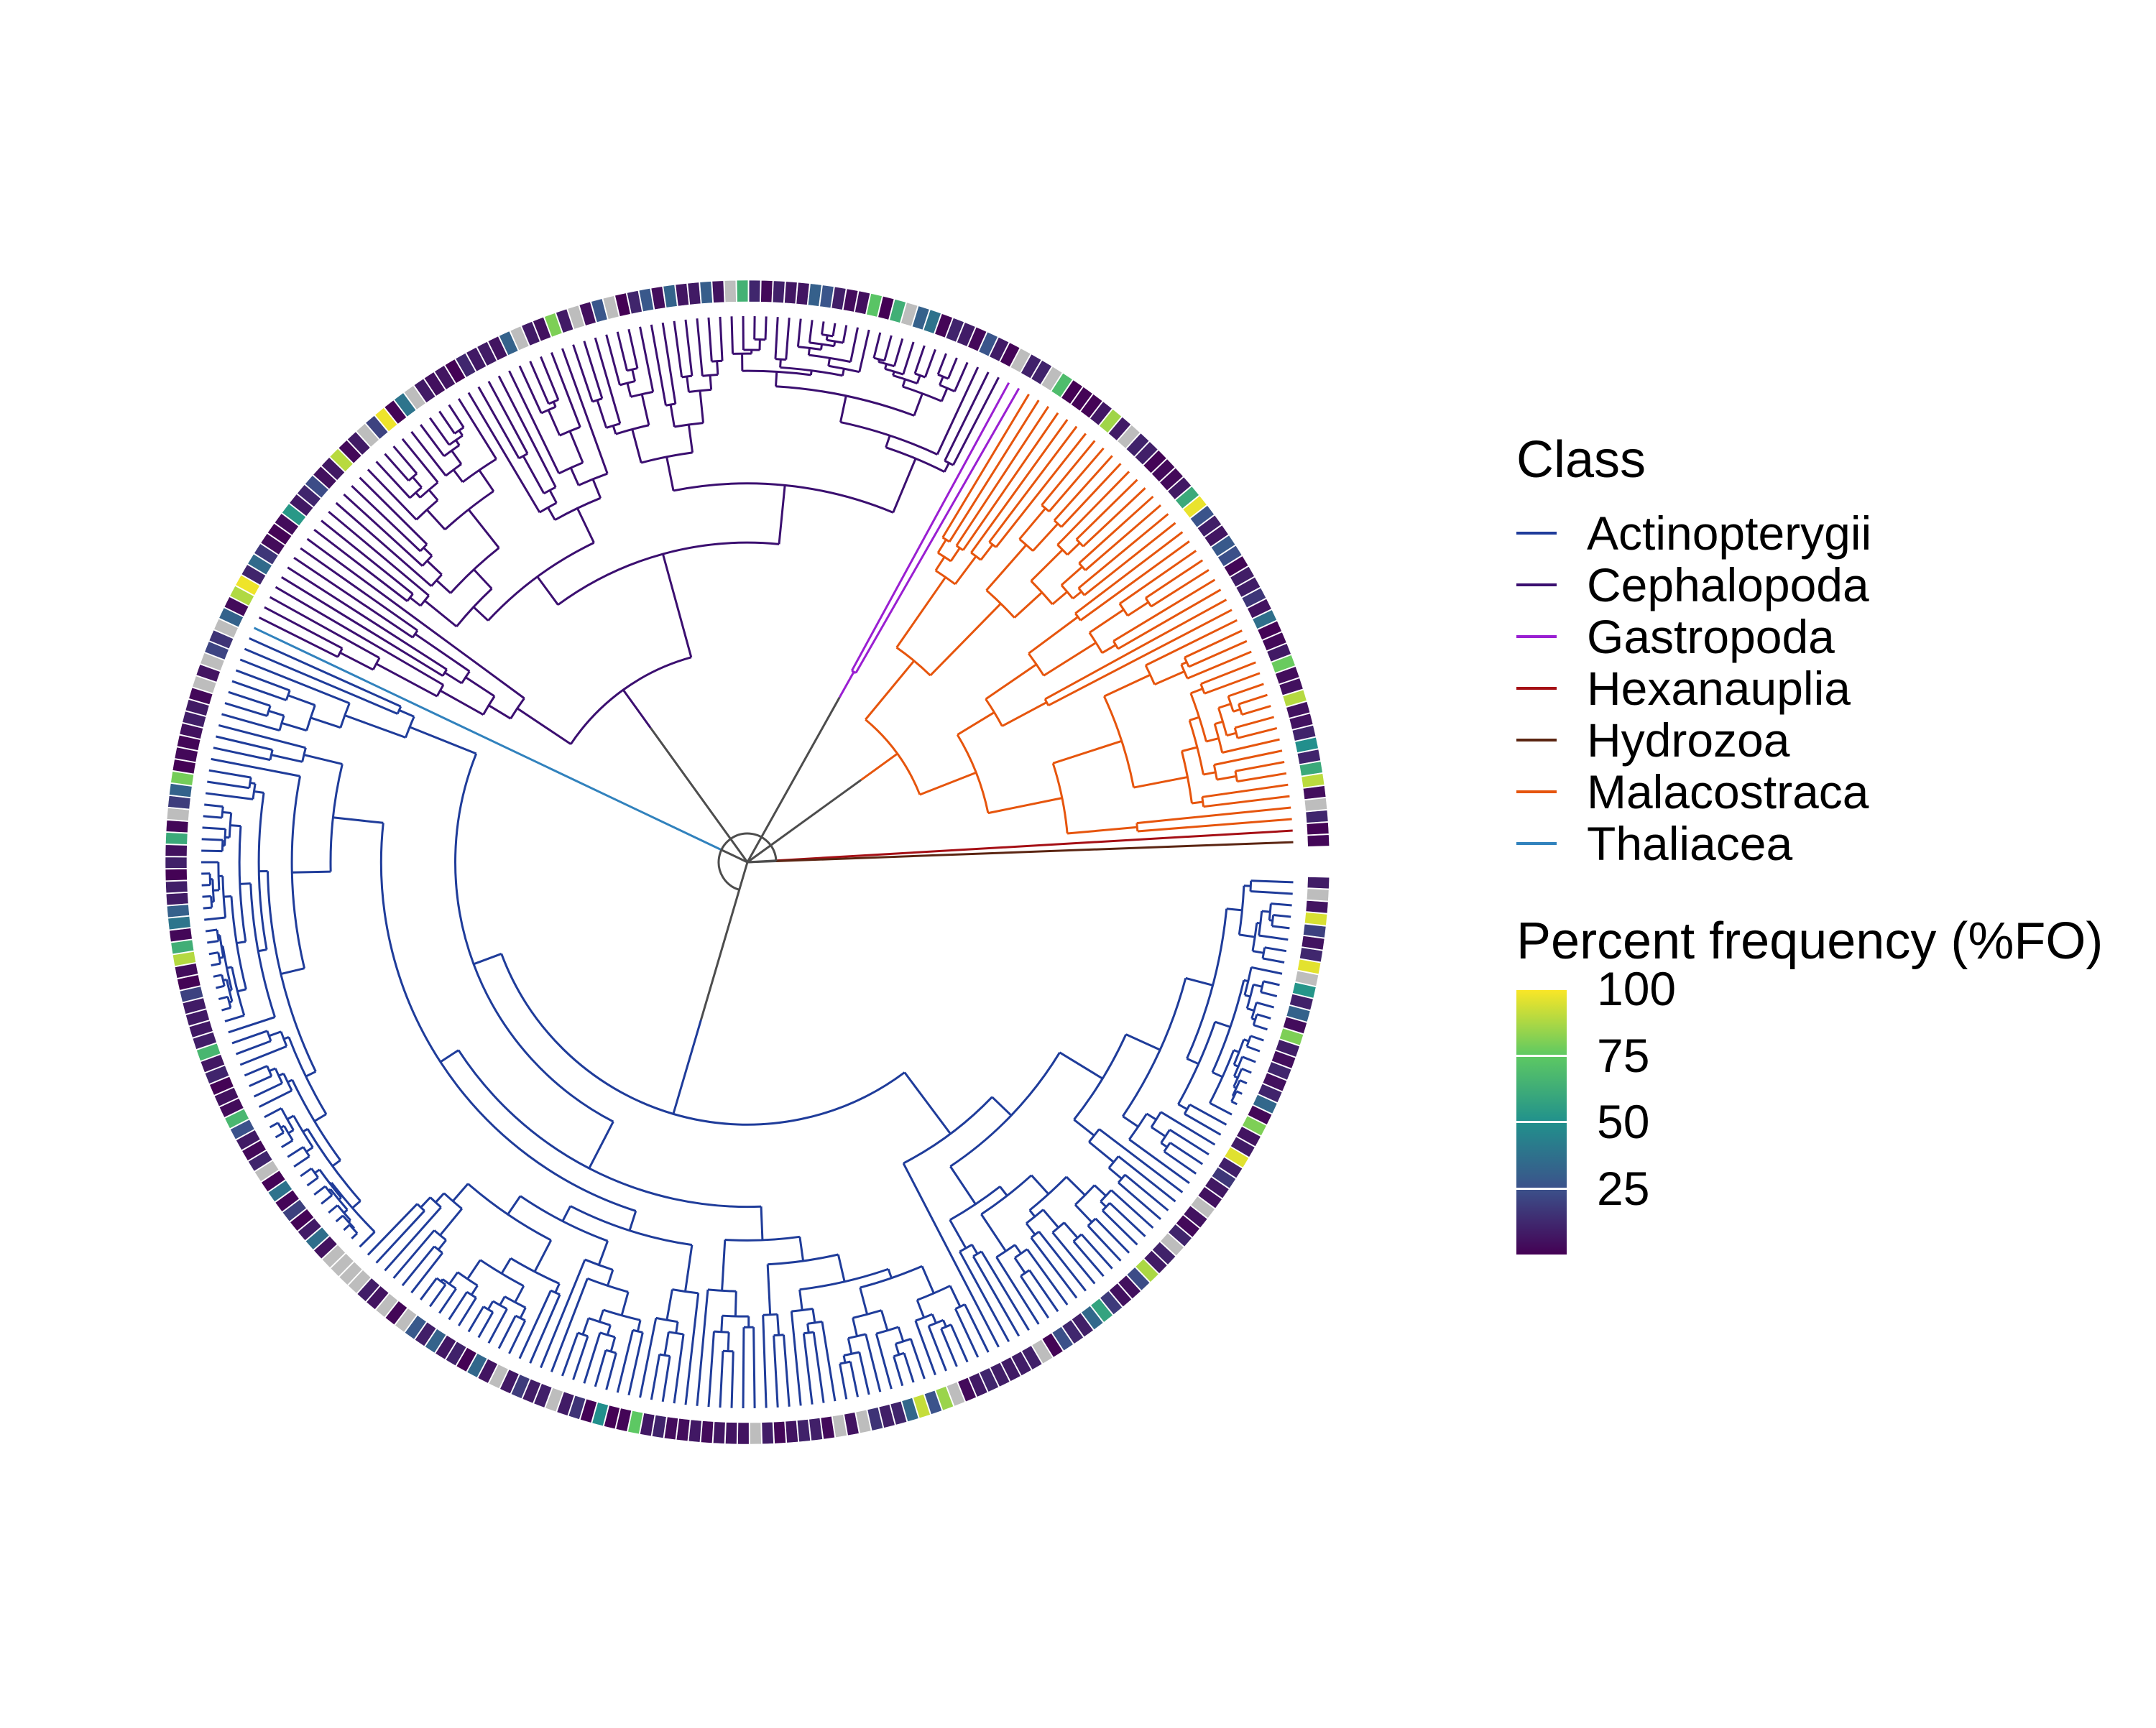 This screenshot has width=2156, height=1728. I want to click on colorbar-tick-mark, so click(1541, 1056).